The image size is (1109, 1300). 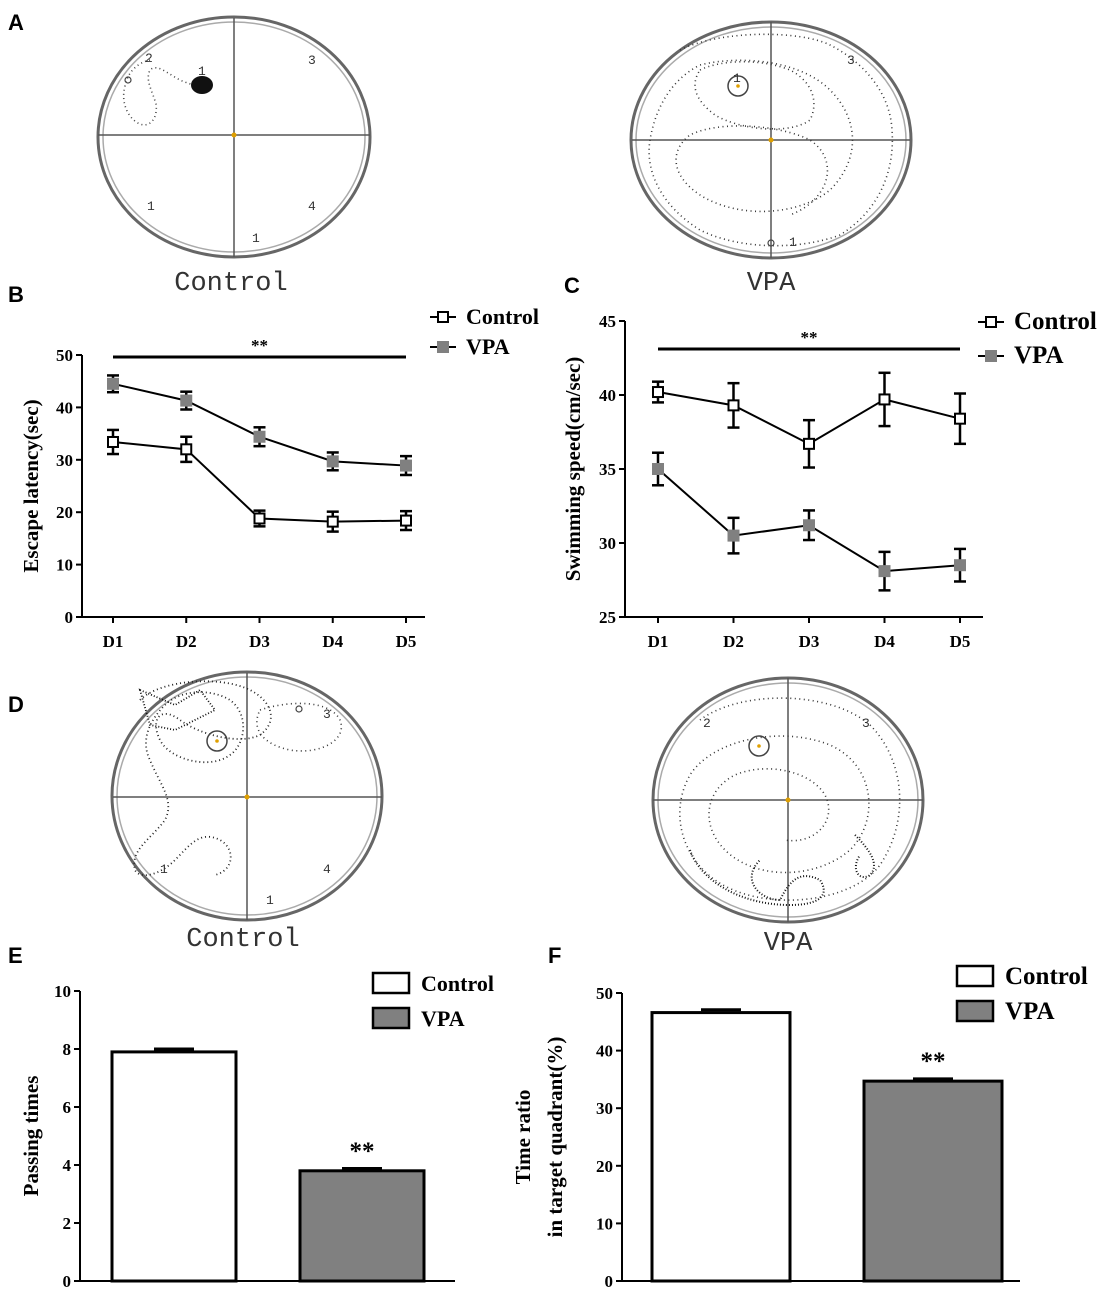 What do you see at coordinates (67, 1107) in the screenshot?
I see `y-tick-label: 6` at bounding box center [67, 1107].